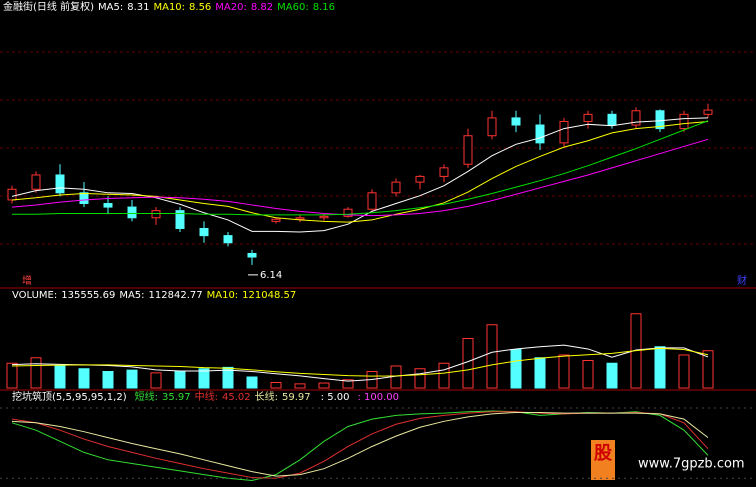 Image resolution: width=756 pixels, height=487 pixels. I want to click on low-label: 6.14, so click(271, 275).